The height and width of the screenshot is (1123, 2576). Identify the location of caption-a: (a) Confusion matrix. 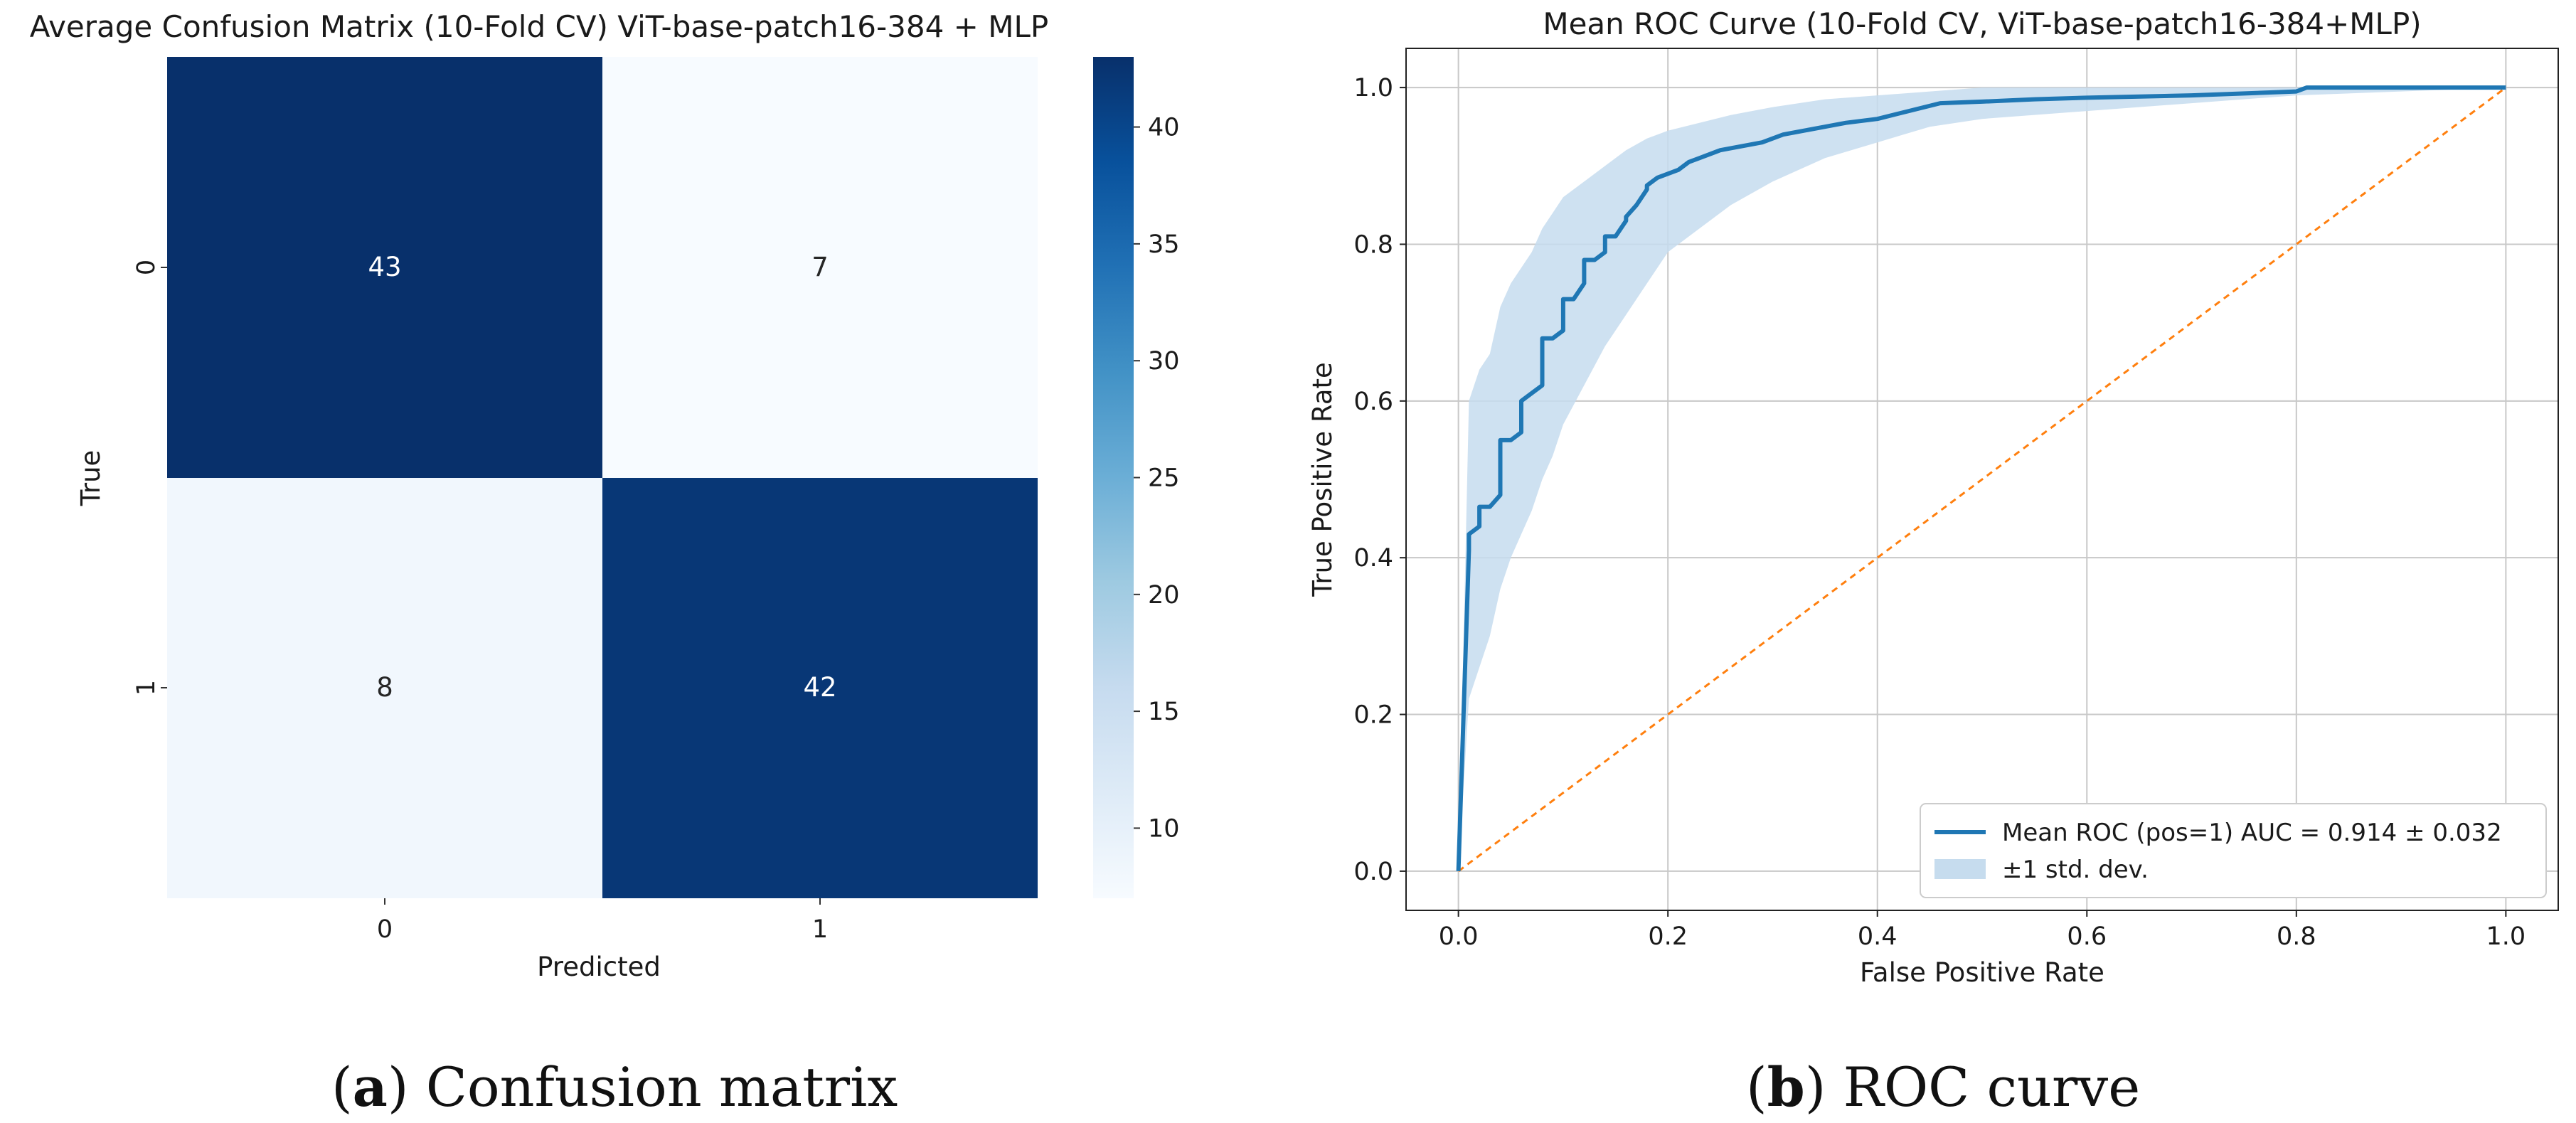
(614, 1087).